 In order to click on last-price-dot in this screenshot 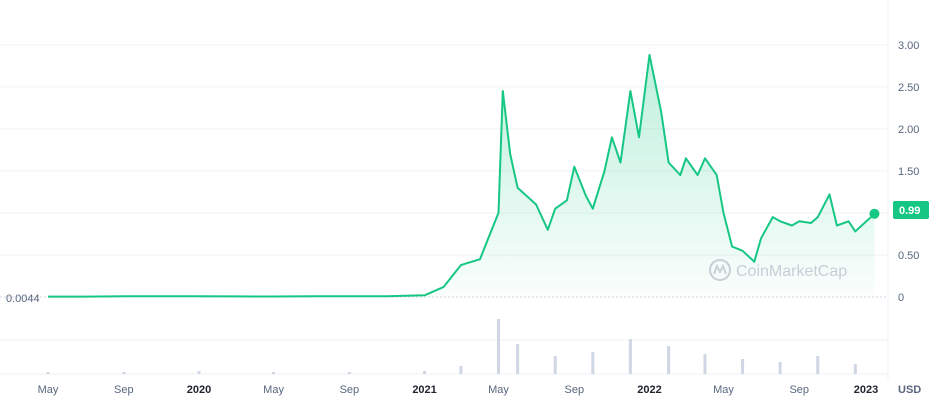, I will do `click(874, 213)`.